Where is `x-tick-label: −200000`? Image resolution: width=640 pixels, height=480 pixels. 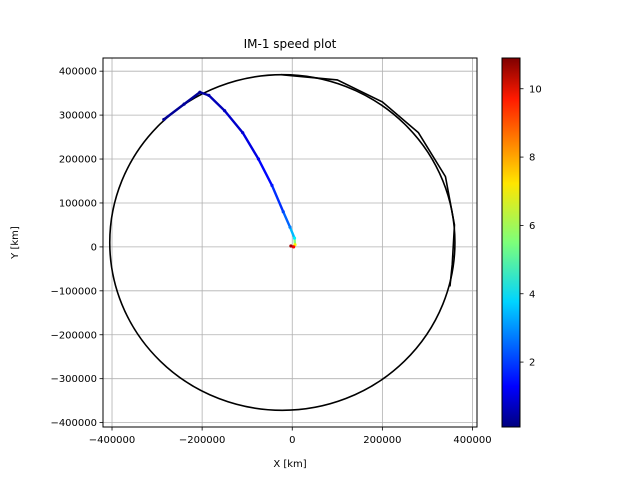 x-tick-label: −200000 is located at coordinates (202, 440).